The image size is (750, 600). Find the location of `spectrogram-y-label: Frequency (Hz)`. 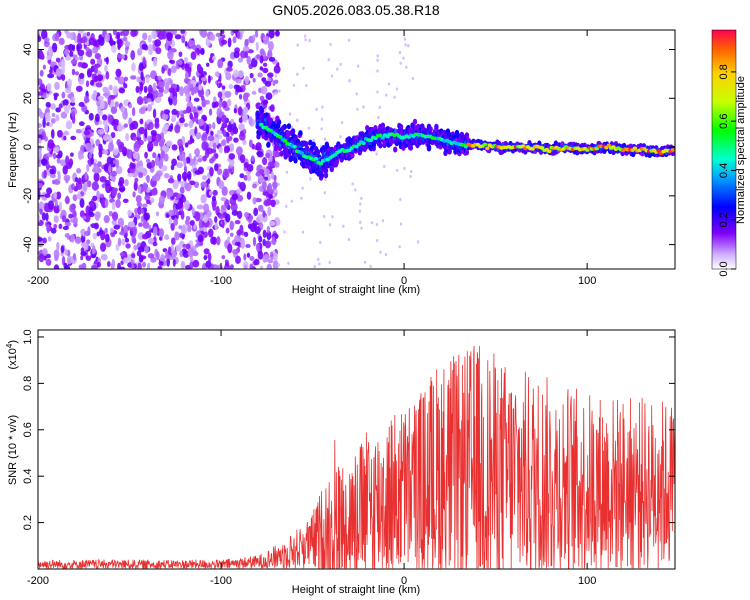

spectrogram-y-label: Frequency (Hz) is located at coordinates (13, 150).